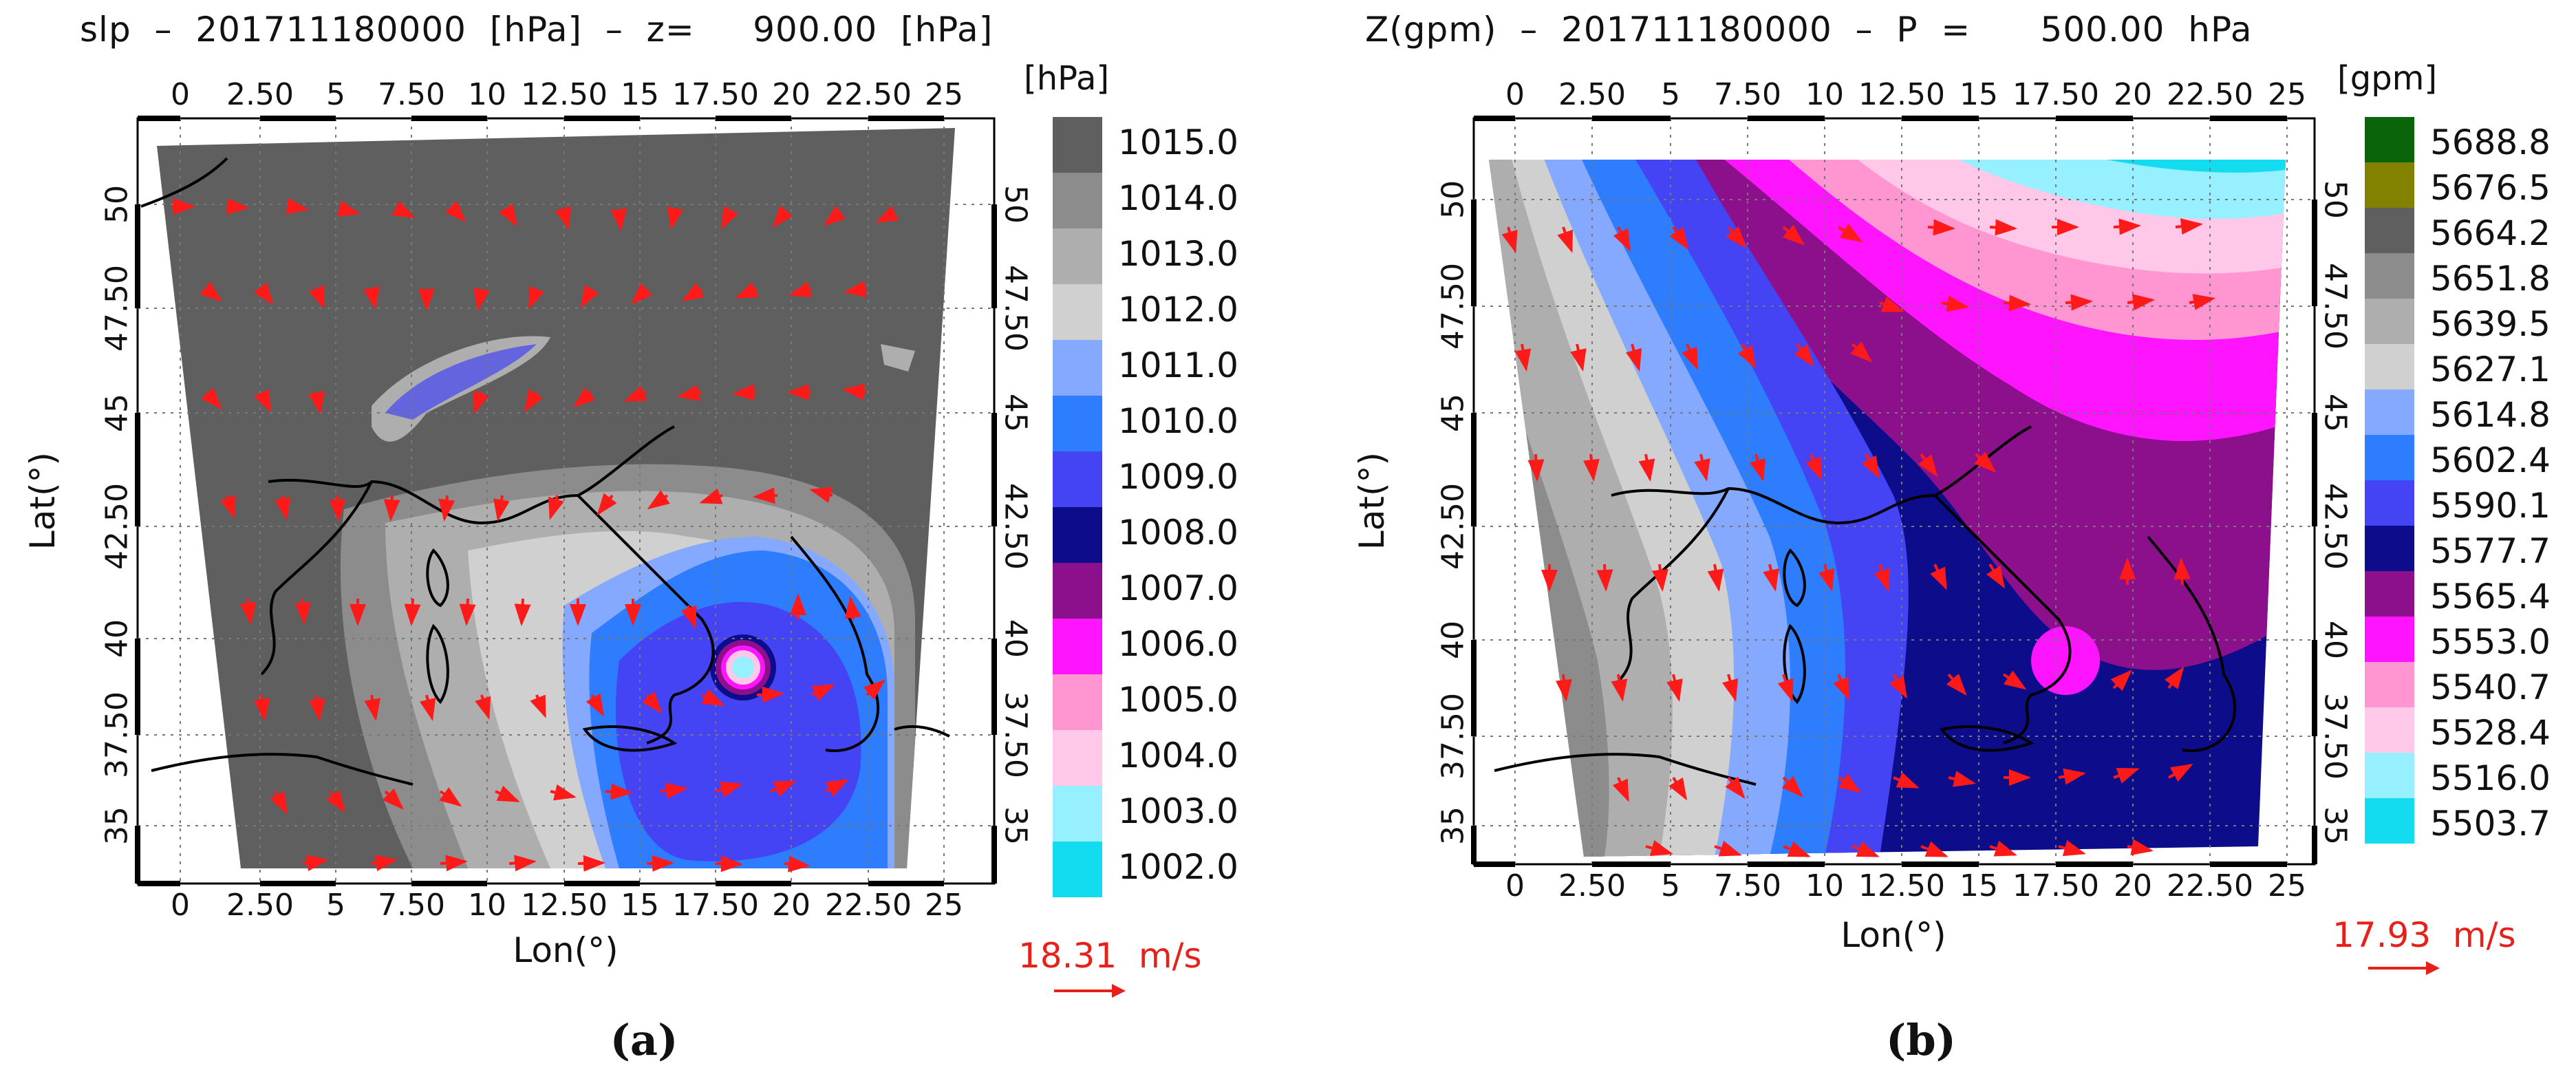 Image resolution: width=2576 pixels, height=1081 pixels. I want to click on legend-label: 5676.5, so click(2490, 188).